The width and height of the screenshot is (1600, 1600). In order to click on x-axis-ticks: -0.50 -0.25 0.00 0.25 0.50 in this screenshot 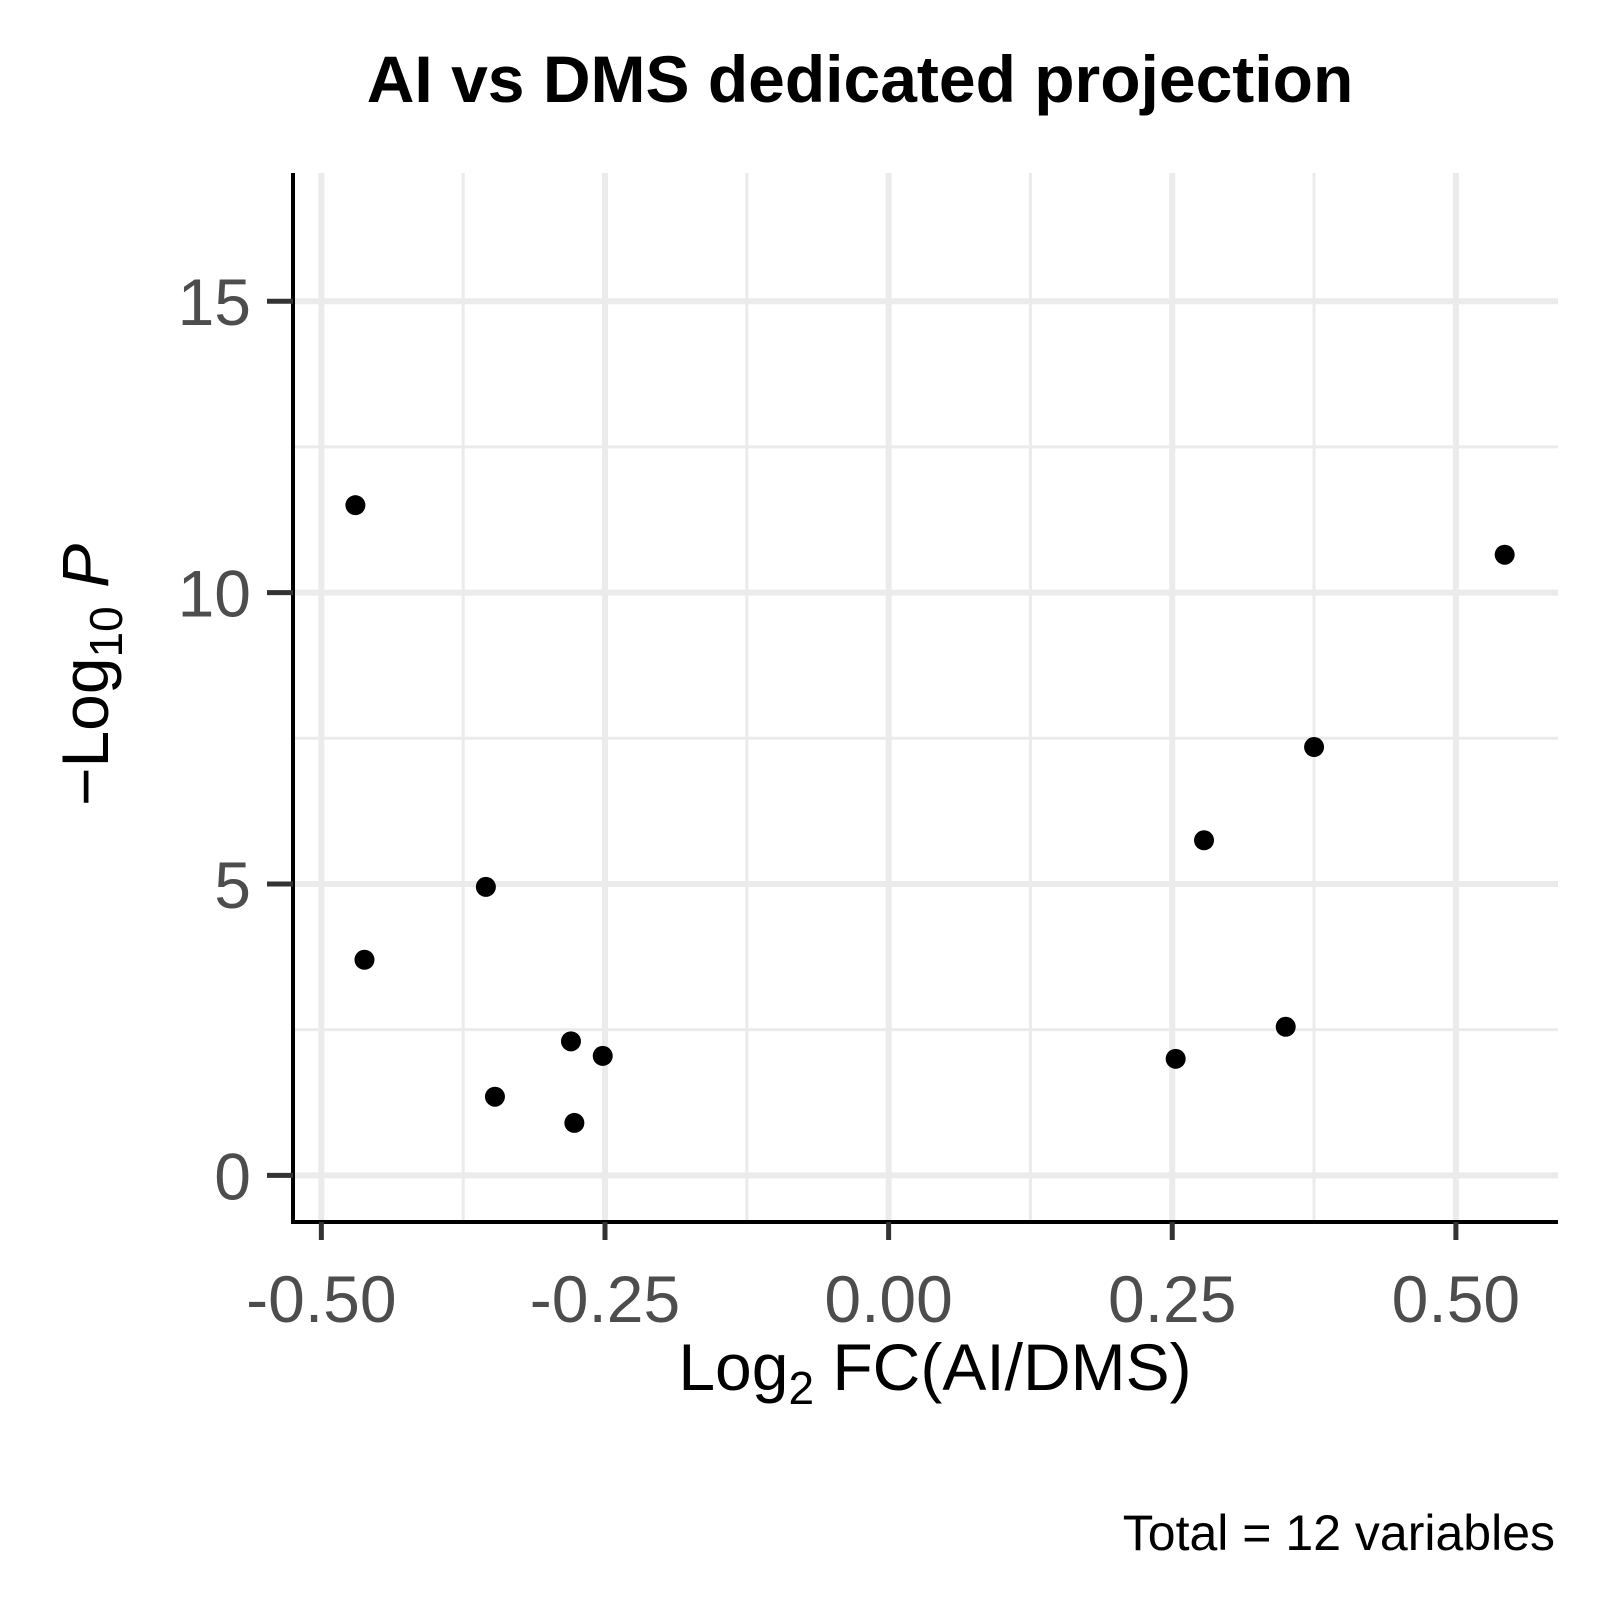, I will do `click(883, 1279)`.